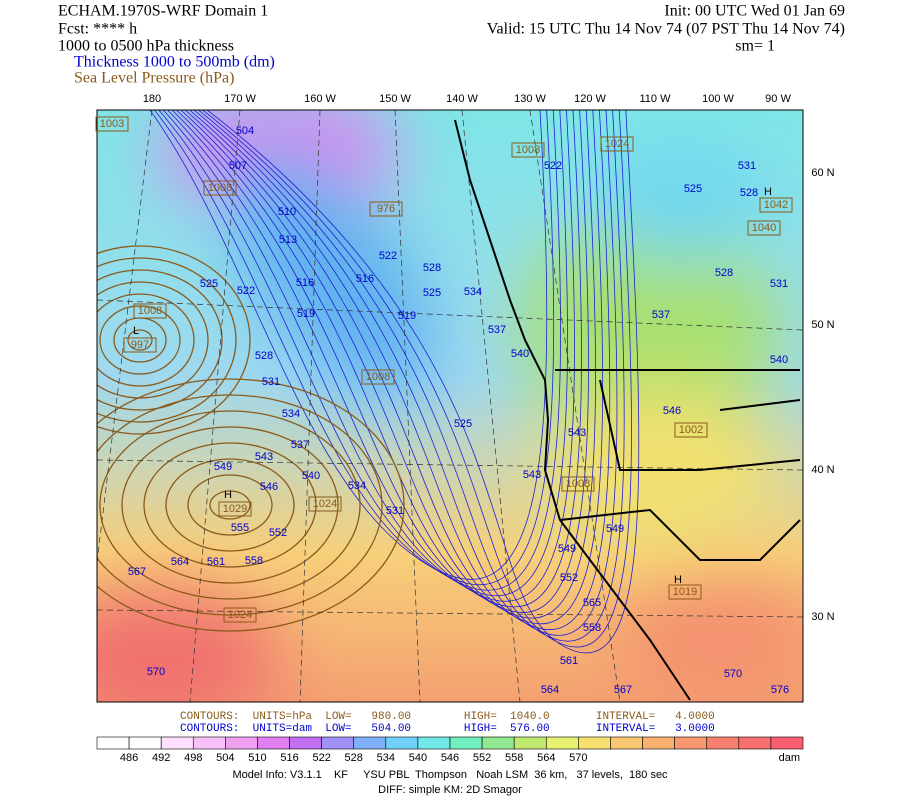  I want to click on thickness-label: 519, so click(306, 314).